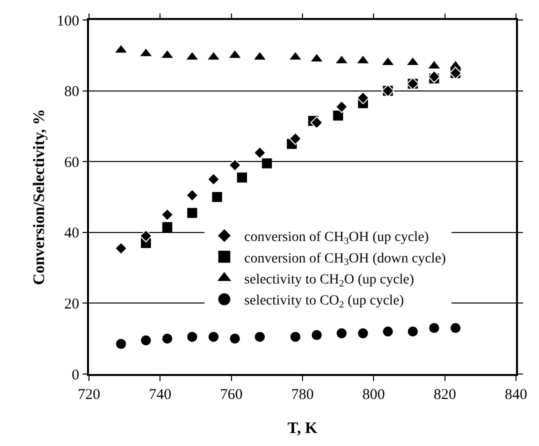  What do you see at coordinates (231, 394) in the screenshot?
I see `x-tick-label: 760` at bounding box center [231, 394].